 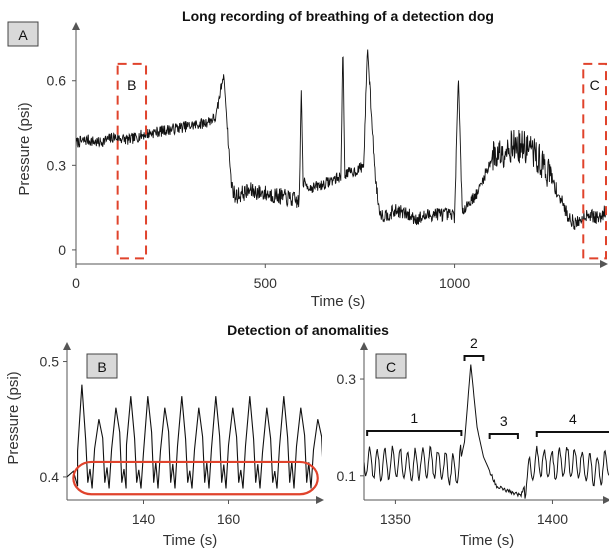 I want to click on panel-c-axes, so click(x=484, y=423).